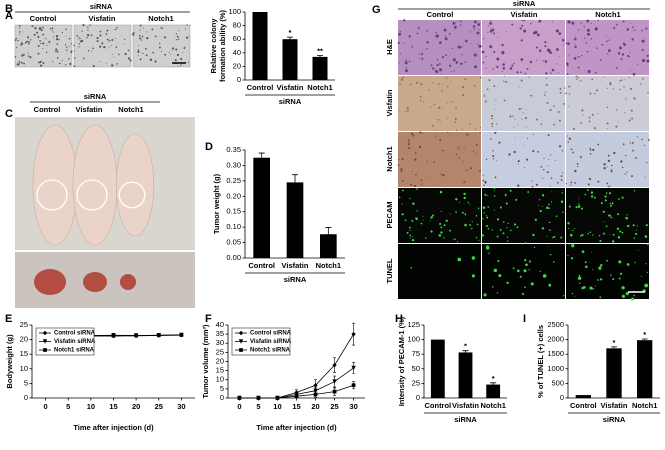 This screenshot has width=665, height=450. Describe the element at coordinates (416, 382) in the screenshot. I see `y-tick-label: 25` at that location.